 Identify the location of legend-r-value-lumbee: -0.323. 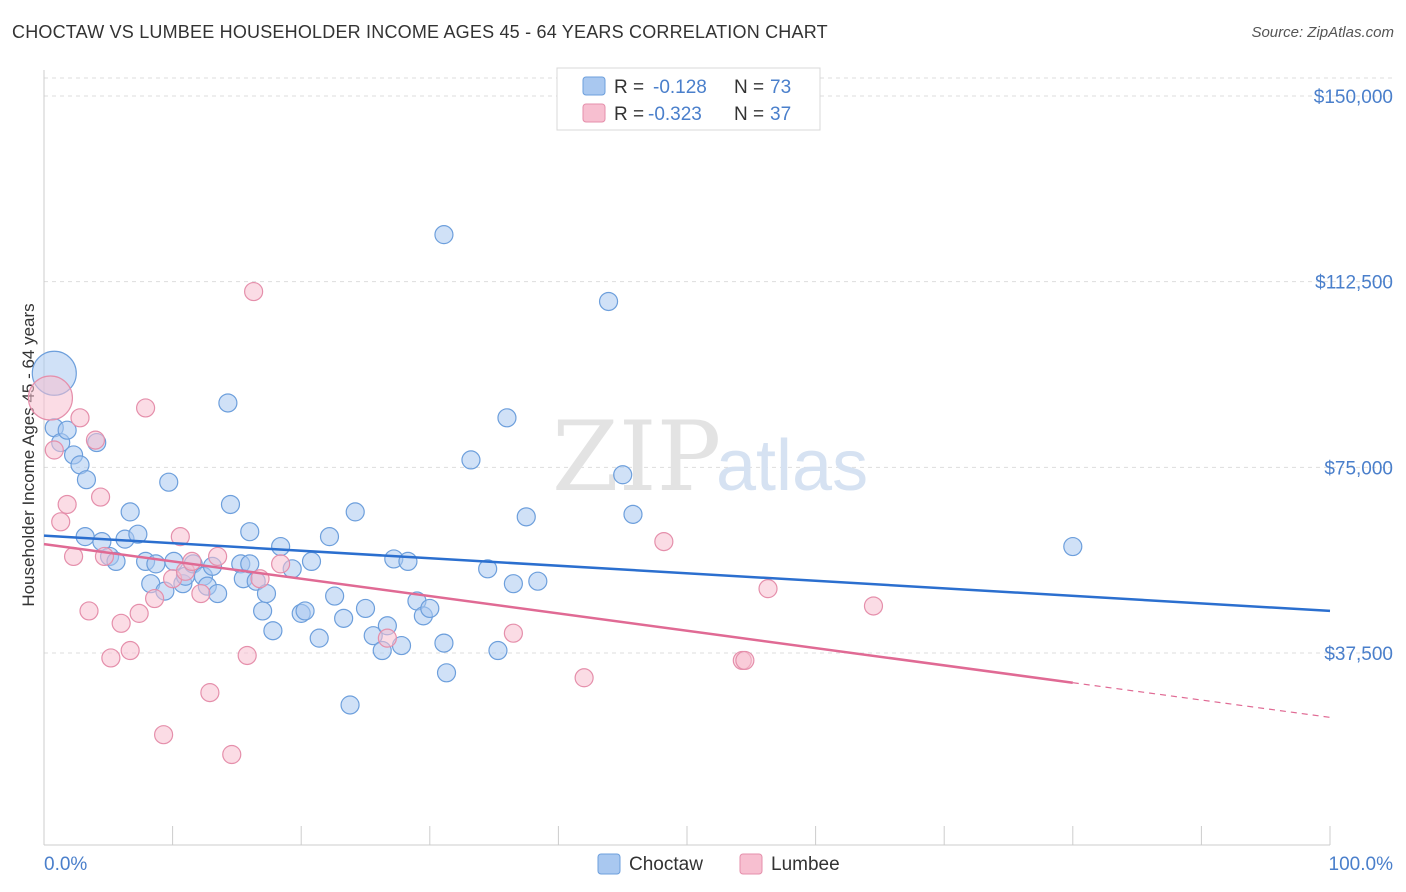
(675, 114).